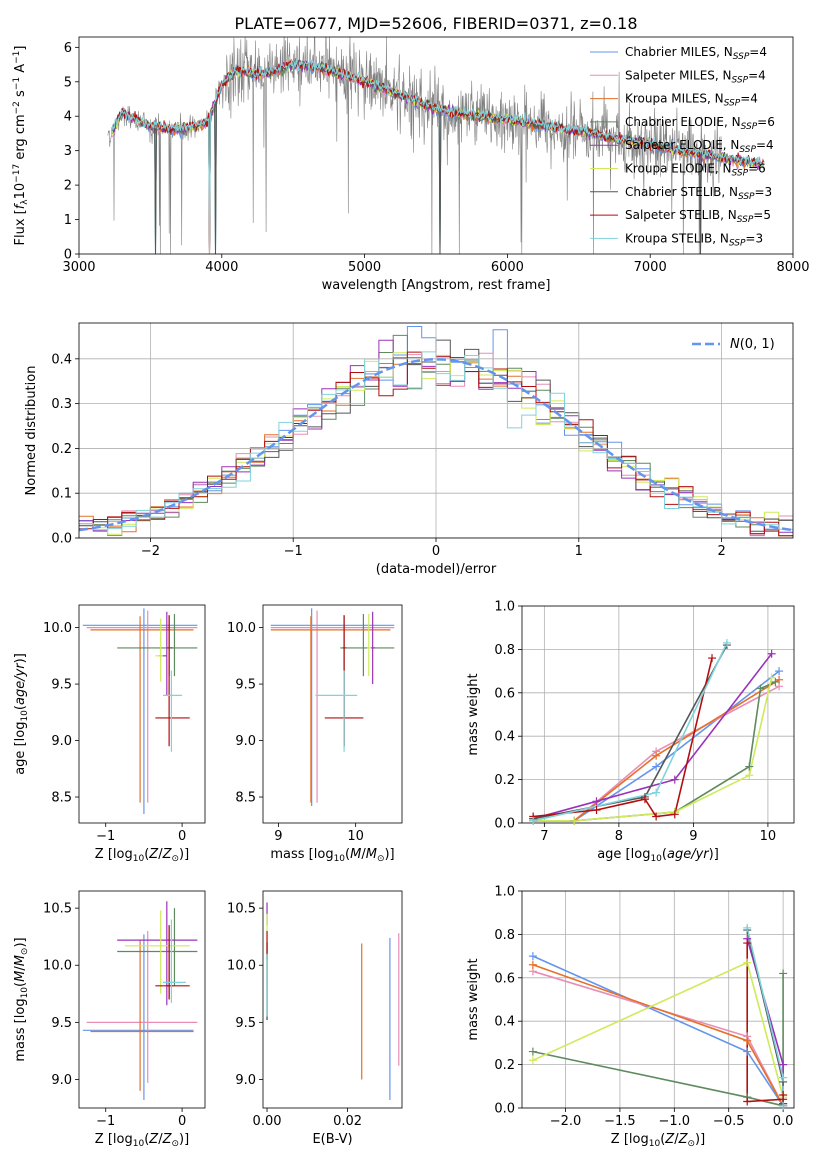 This screenshot has height=1170, width=819. What do you see at coordinates (20, 205) in the screenshot?
I see `label-part: f` at bounding box center [20, 205].